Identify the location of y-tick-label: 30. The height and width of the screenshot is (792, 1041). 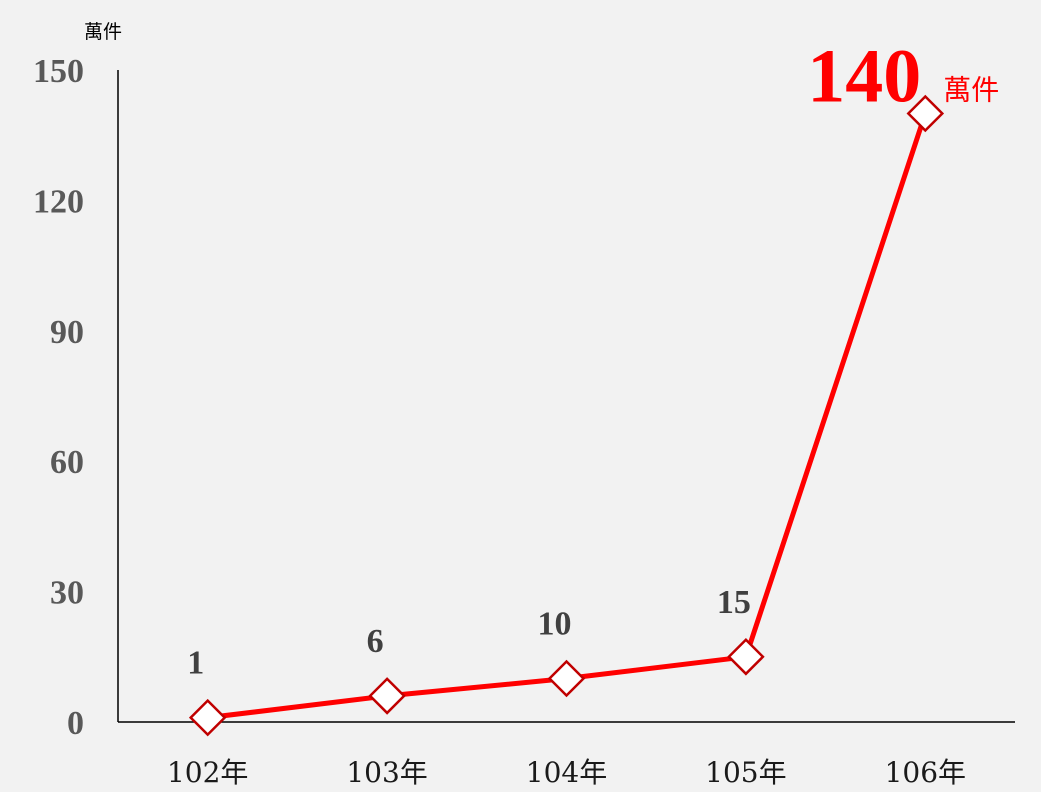
(67, 593).